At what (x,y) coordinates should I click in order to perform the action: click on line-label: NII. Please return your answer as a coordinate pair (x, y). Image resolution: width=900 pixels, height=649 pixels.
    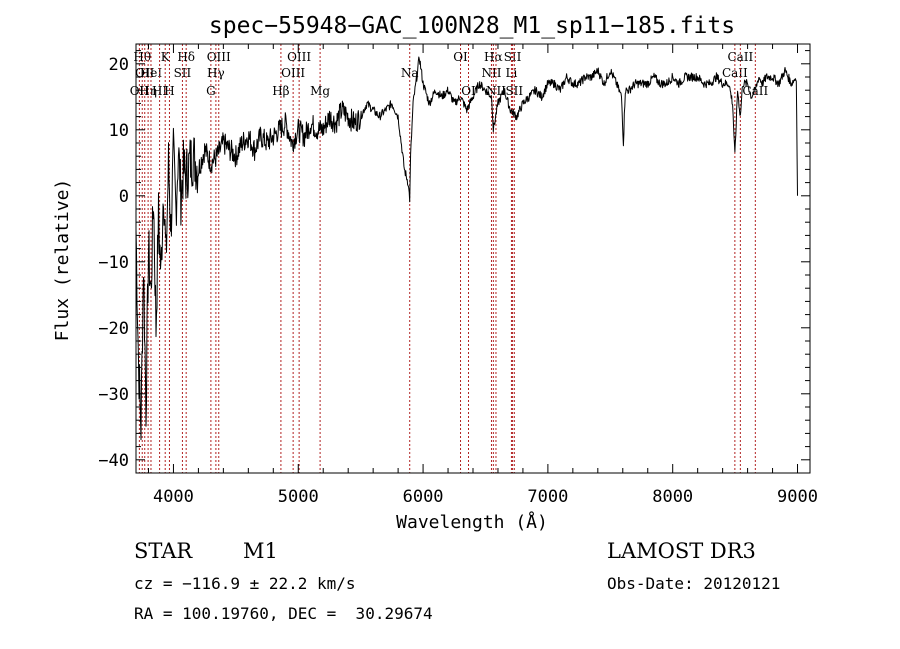
    Looking at the image, I should click on (491, 73).